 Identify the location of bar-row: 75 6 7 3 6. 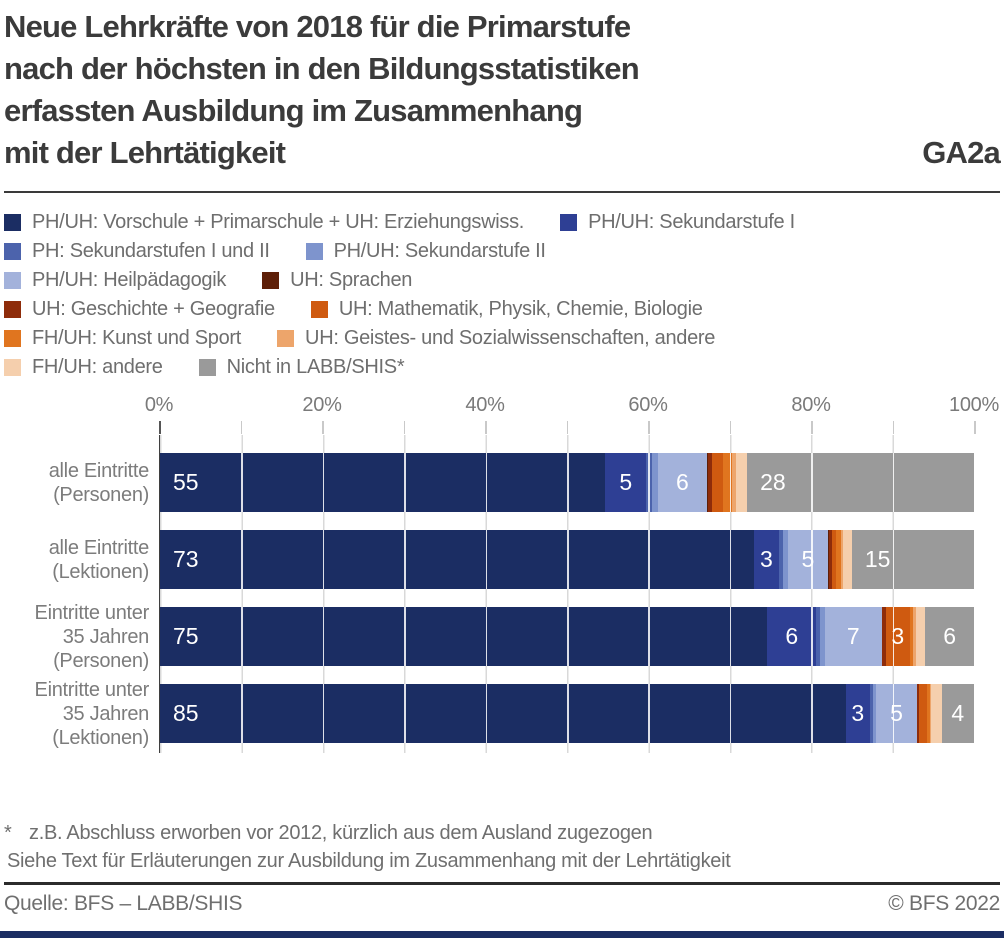
(567, 636).